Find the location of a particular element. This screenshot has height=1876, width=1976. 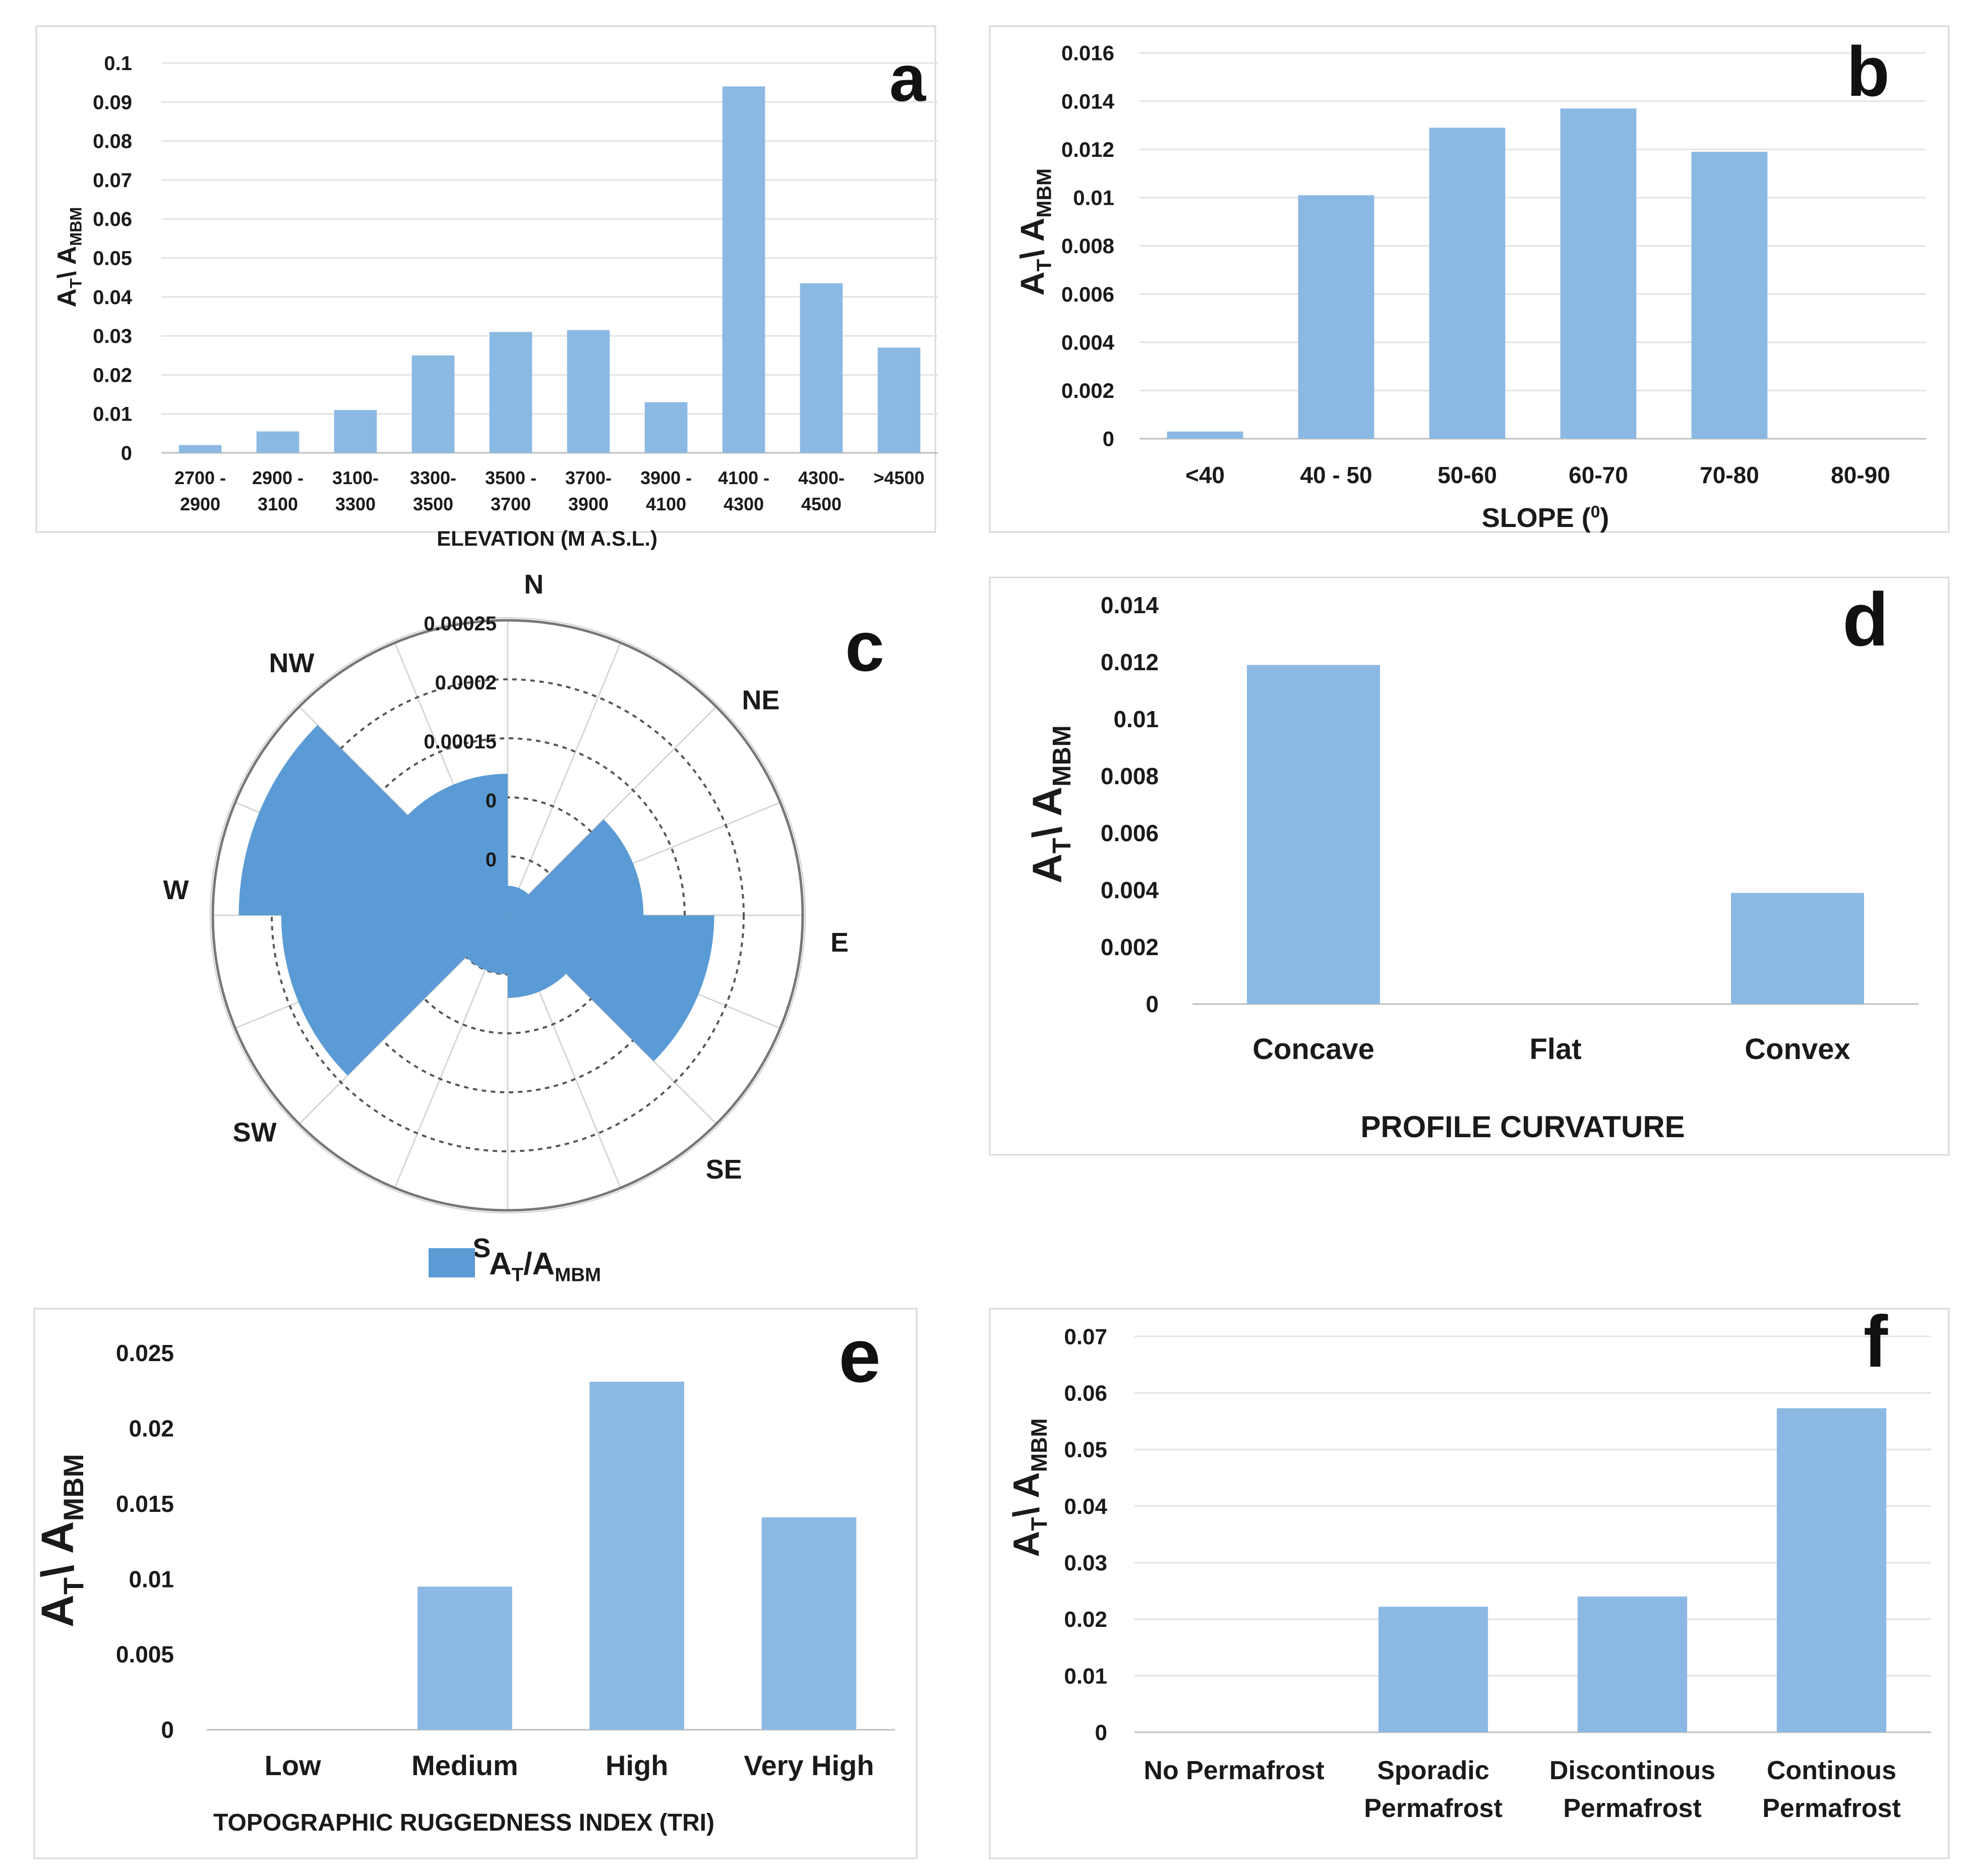

y-tick-label: 0.07 is located at coordinates (1085, 1336).